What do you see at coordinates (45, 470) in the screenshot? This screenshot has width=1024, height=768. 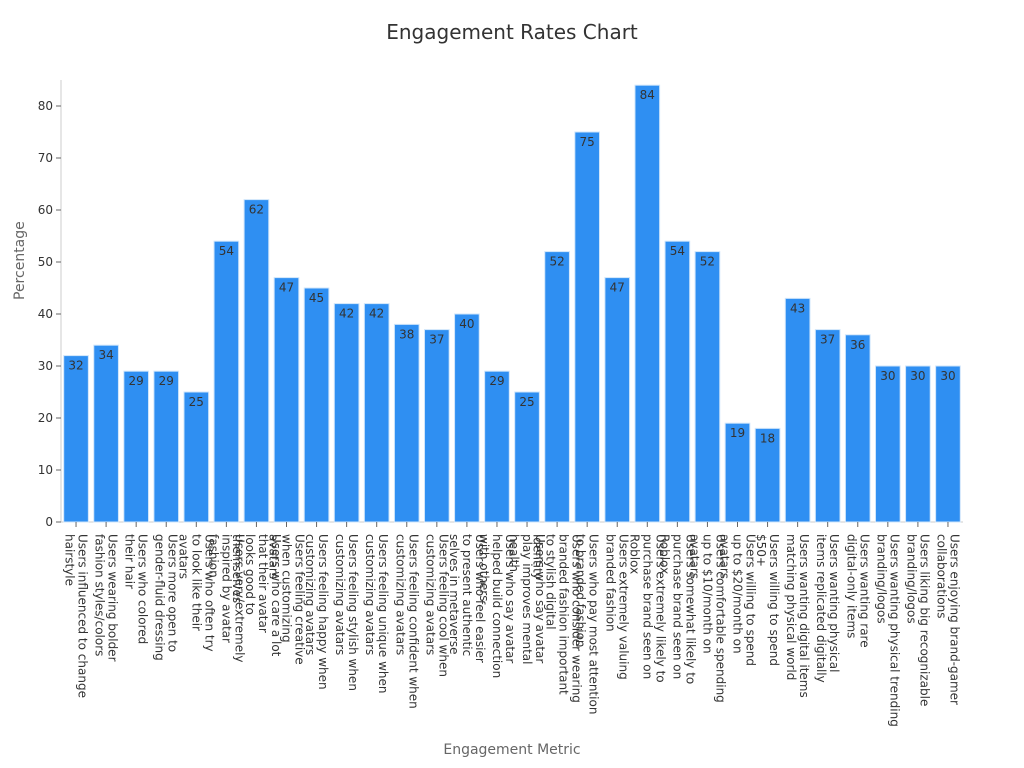 I see `y-tick-label: 10` at bounding box center [45, 470].